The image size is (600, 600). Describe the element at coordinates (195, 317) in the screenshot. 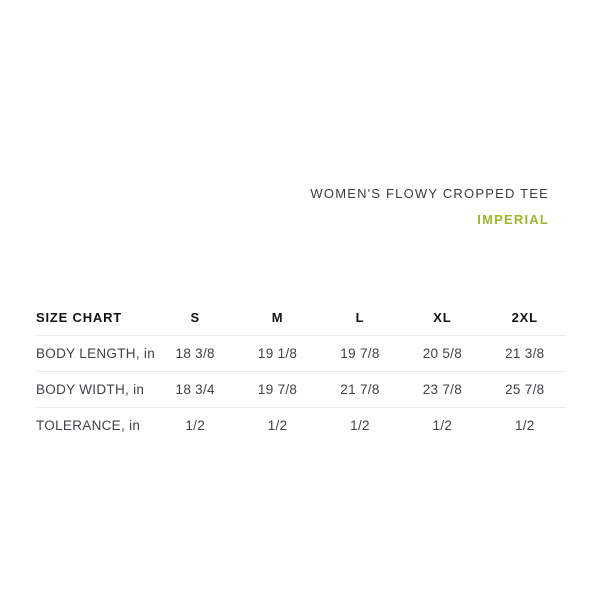

I see `size-column-header-s: S` at that location.